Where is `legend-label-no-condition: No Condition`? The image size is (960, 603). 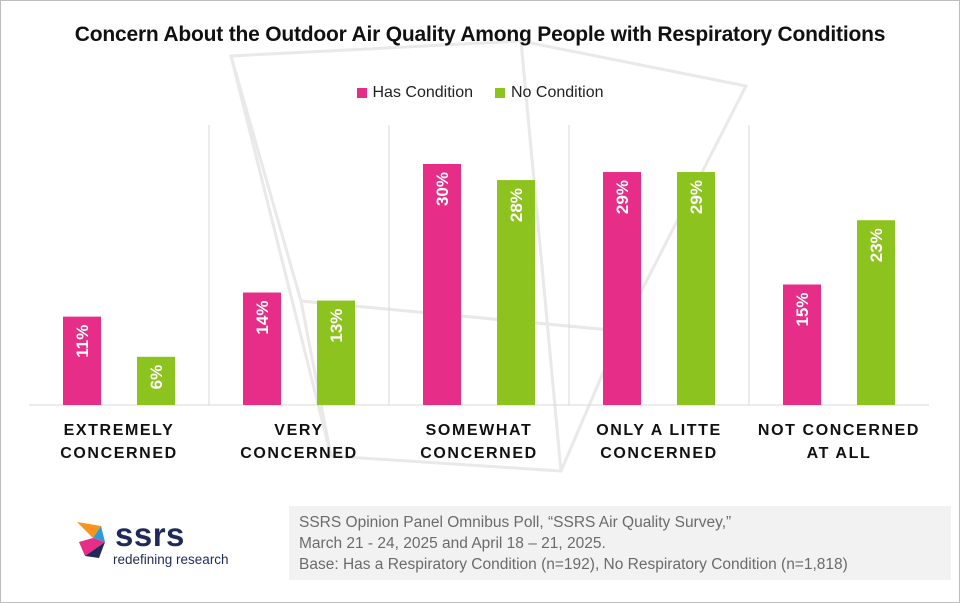
legend-label-no-condition: No Condition is located at coordinates (557, 92).